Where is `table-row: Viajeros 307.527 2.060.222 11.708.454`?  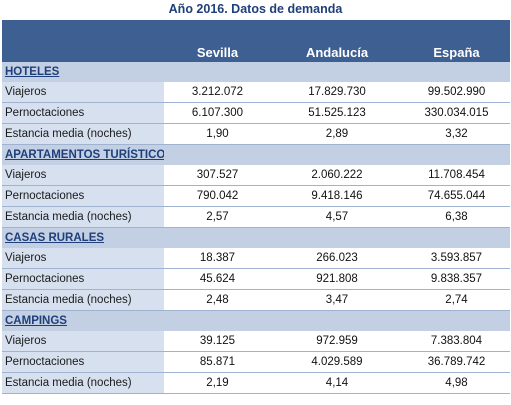 table-row: Viajeros 307.527 2.060.222 11.708.454 is located at coordinates (256, 175).